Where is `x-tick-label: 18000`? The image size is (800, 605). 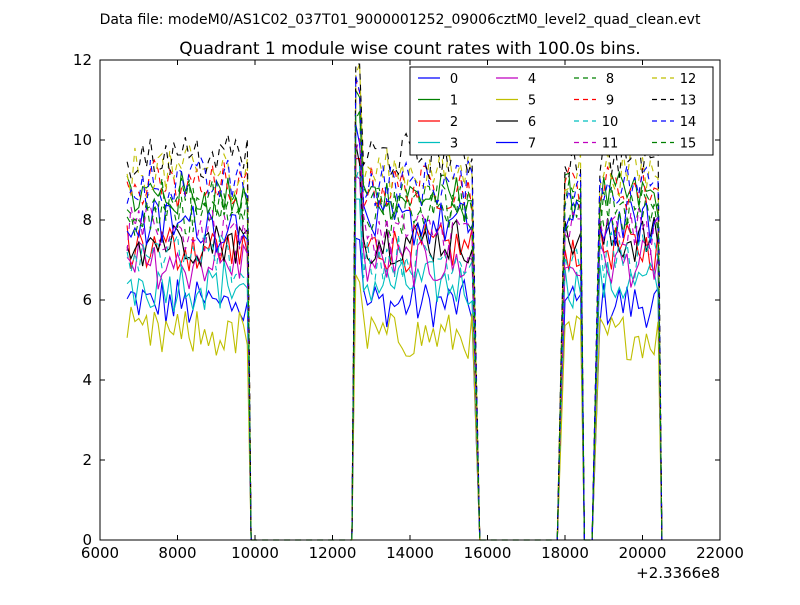
x-tick-label: 18000 is located at coordinates (565, 553).